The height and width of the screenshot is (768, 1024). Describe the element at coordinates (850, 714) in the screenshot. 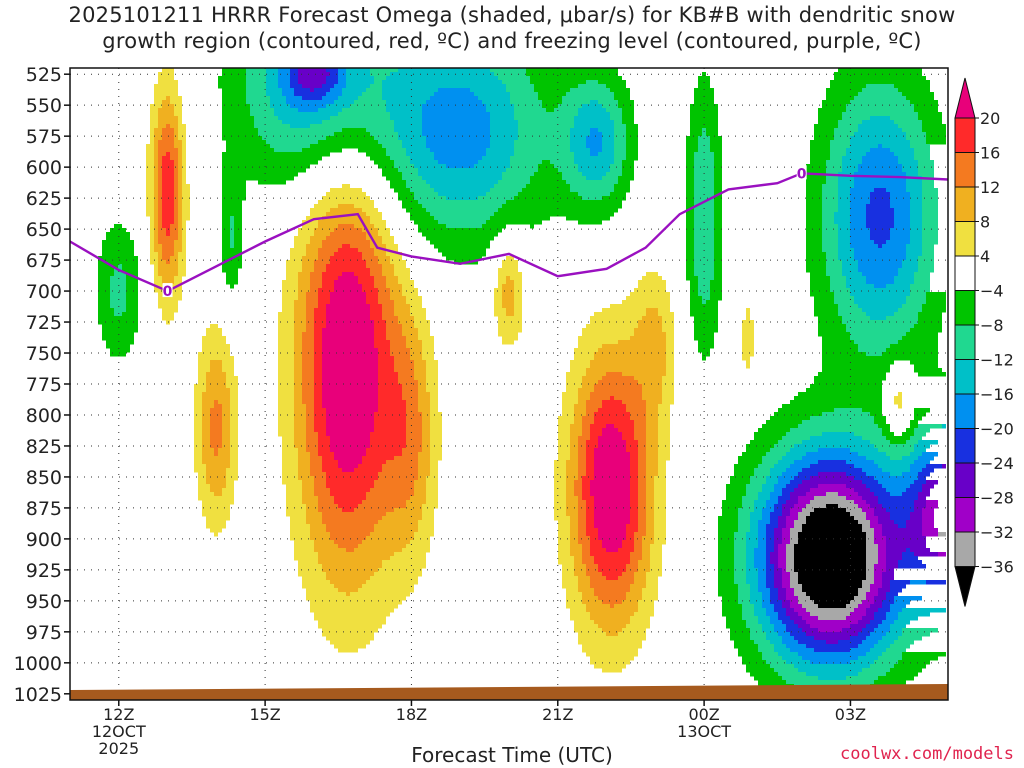

I see `x-tick-label: 03Z` at that location.